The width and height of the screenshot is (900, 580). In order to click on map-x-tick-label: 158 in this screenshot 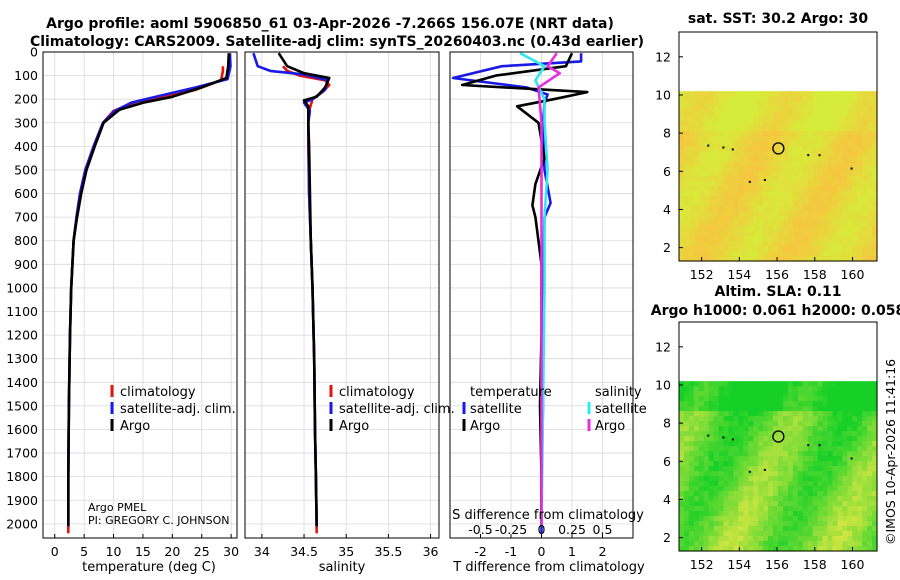, I will do `click(815, 274)`.